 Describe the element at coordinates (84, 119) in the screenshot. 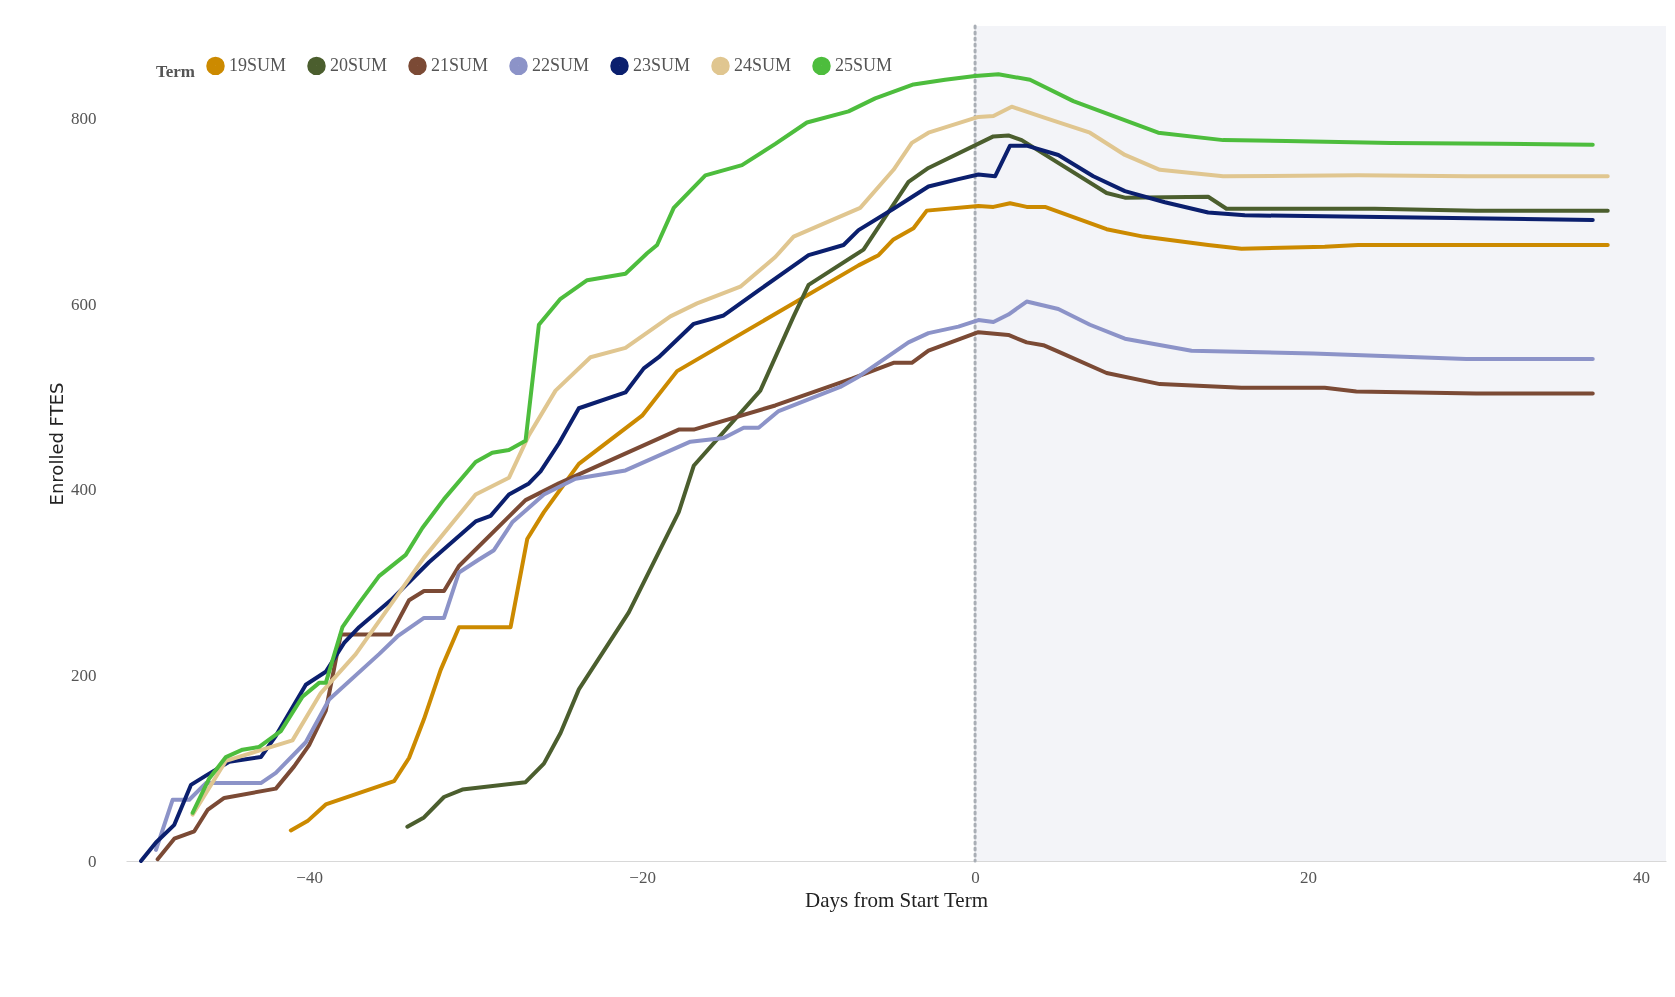

I see `y-tick-label: 800` at that location.